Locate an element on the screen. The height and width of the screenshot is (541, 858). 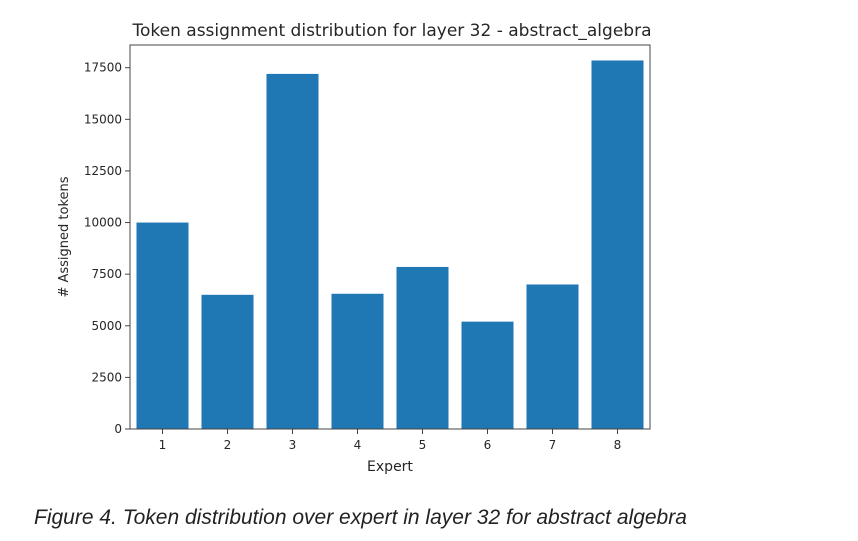
y-tick-label: 0 is located at coordinates (118, 429).